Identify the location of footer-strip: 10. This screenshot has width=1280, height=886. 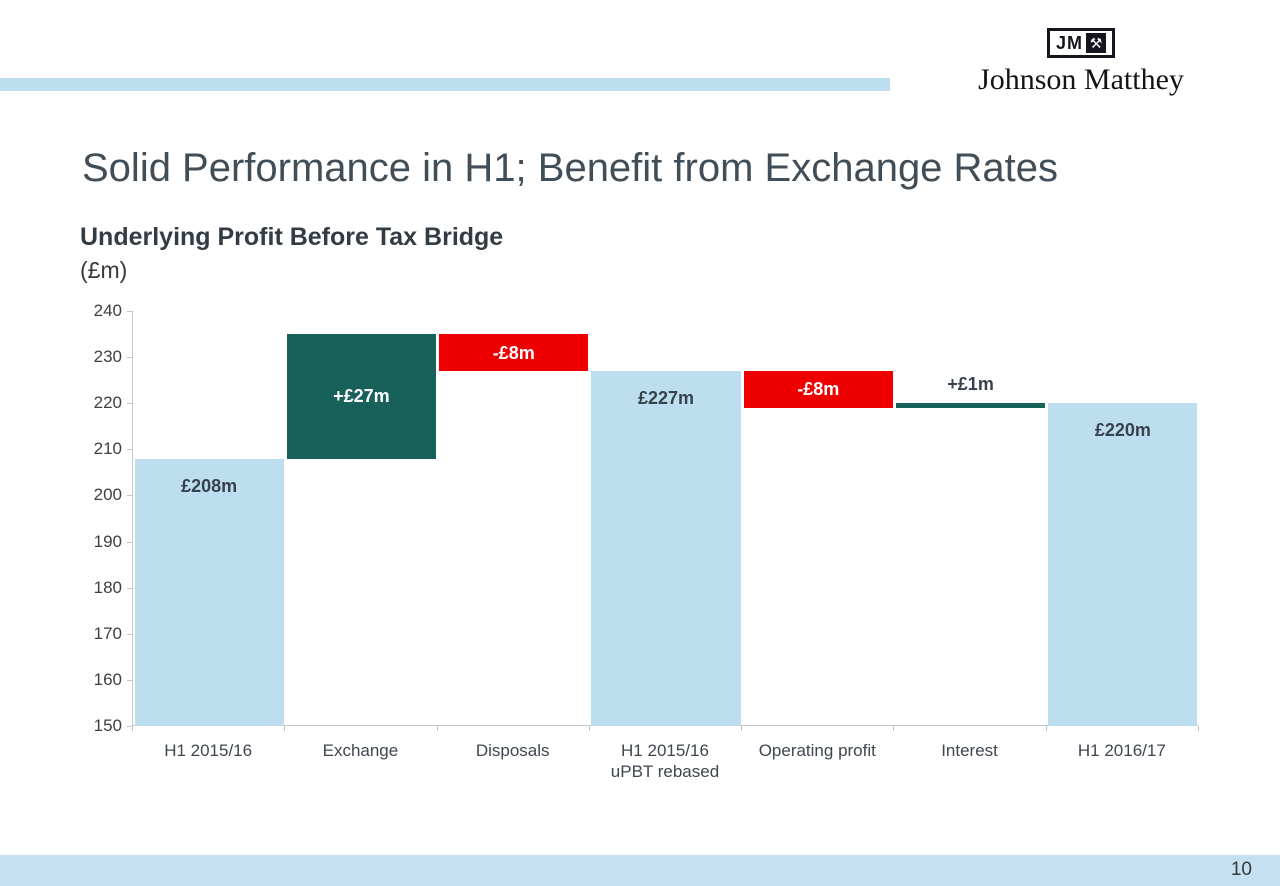
(640, 870).